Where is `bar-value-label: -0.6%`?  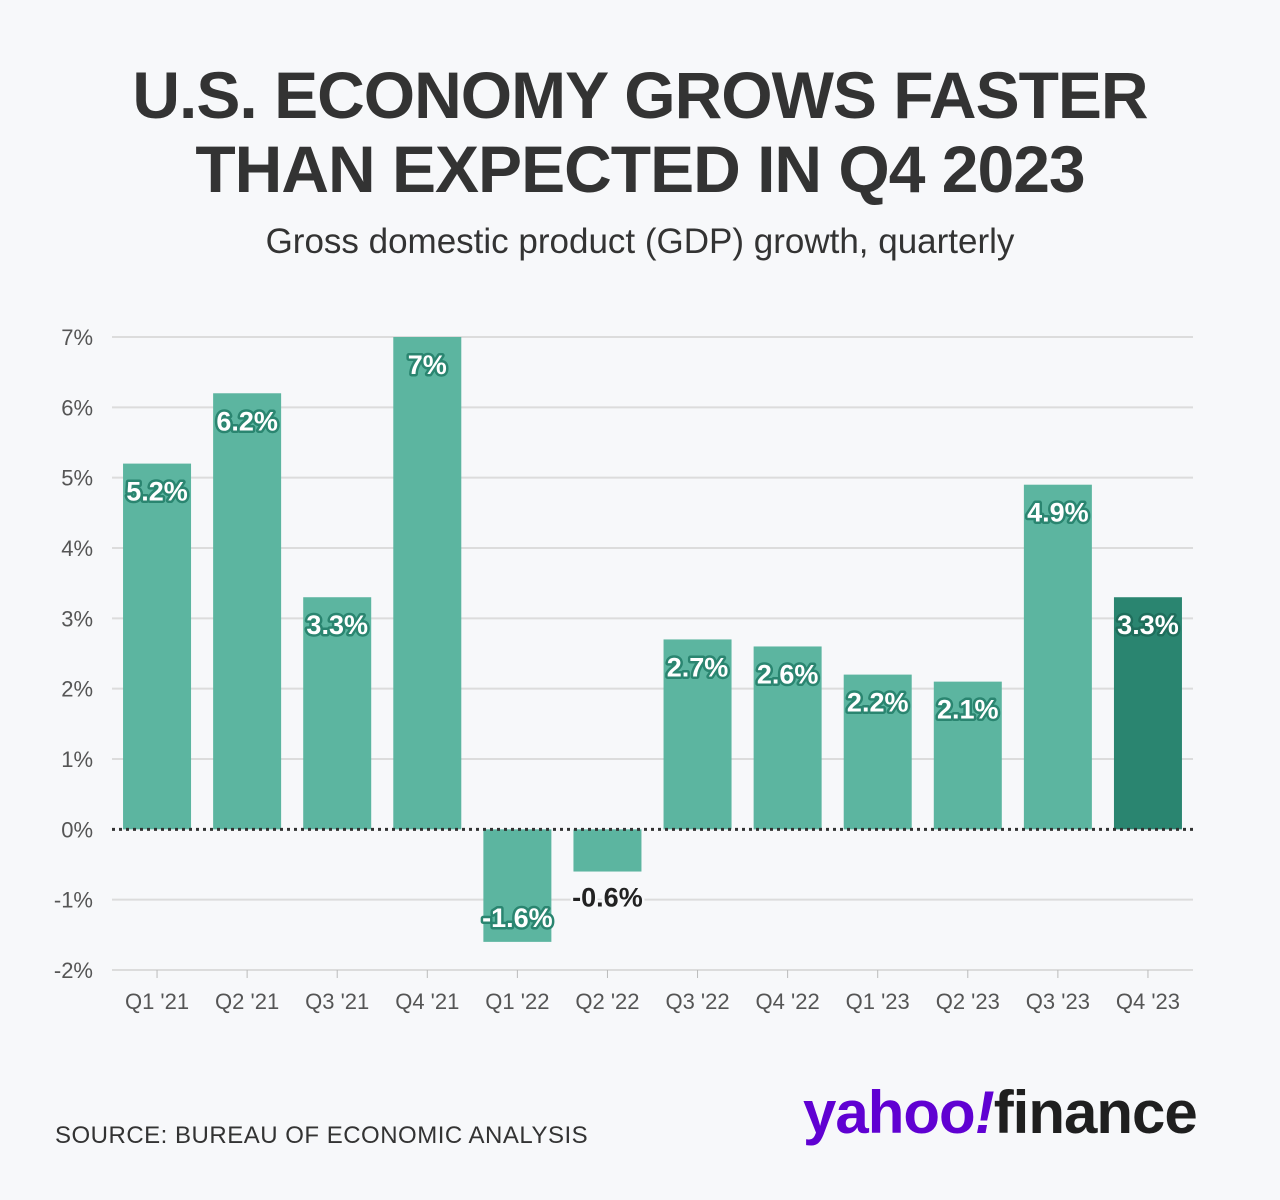 bar-value-label: -0.6% is located at coordinates (607, 898).